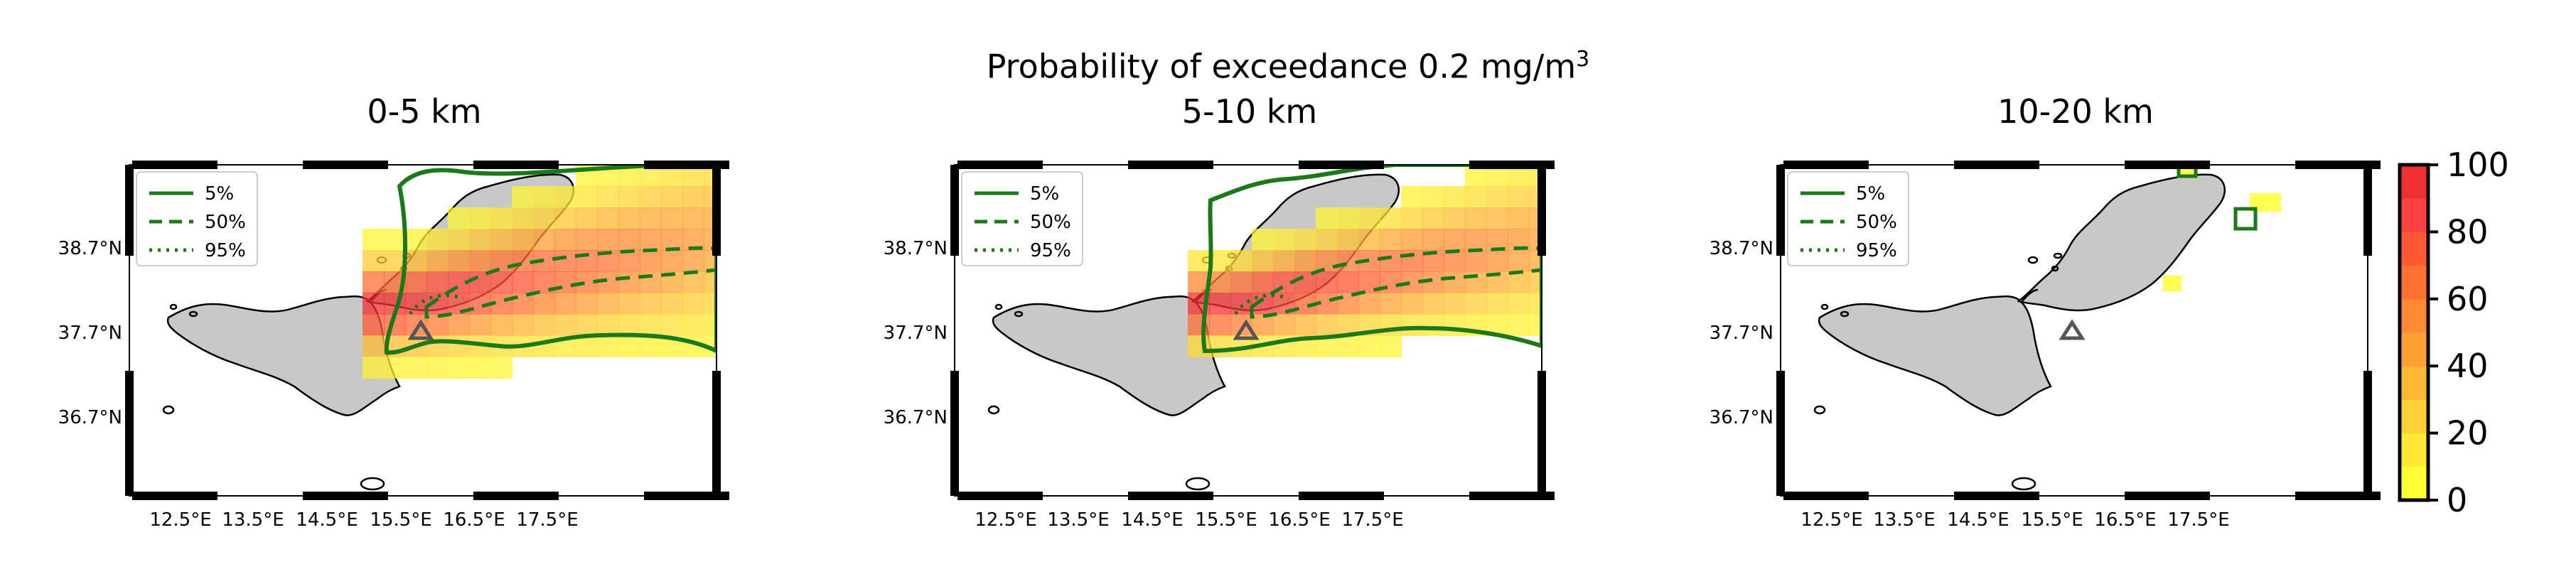 The height and width of the screenshot is (574, 2576). Describe the element at coordinates (2457, 500) in the screenshot. I see `colorbar-tick-label: 0` at that location.